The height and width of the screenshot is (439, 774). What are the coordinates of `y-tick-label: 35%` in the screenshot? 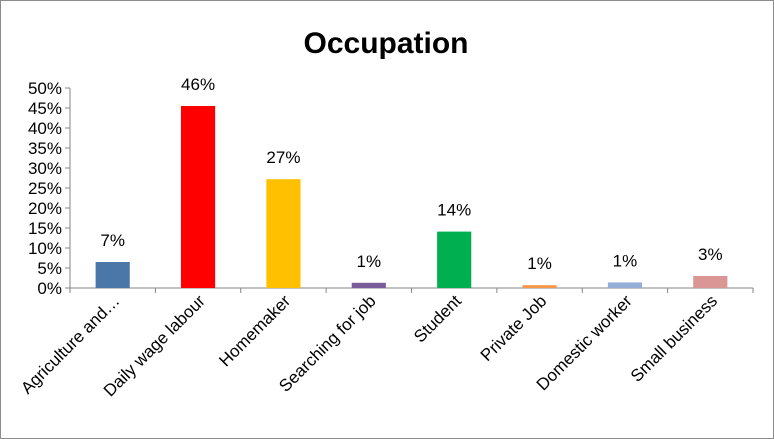 It's located at (45, 148).